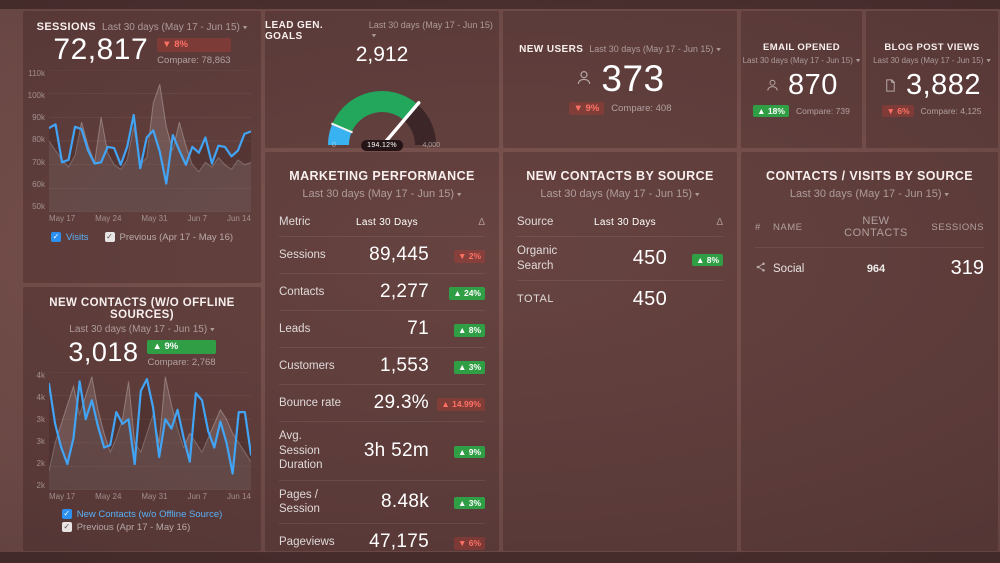  I want to click on new-users-delta-badge: ▼ 9%, so click(586, 108).